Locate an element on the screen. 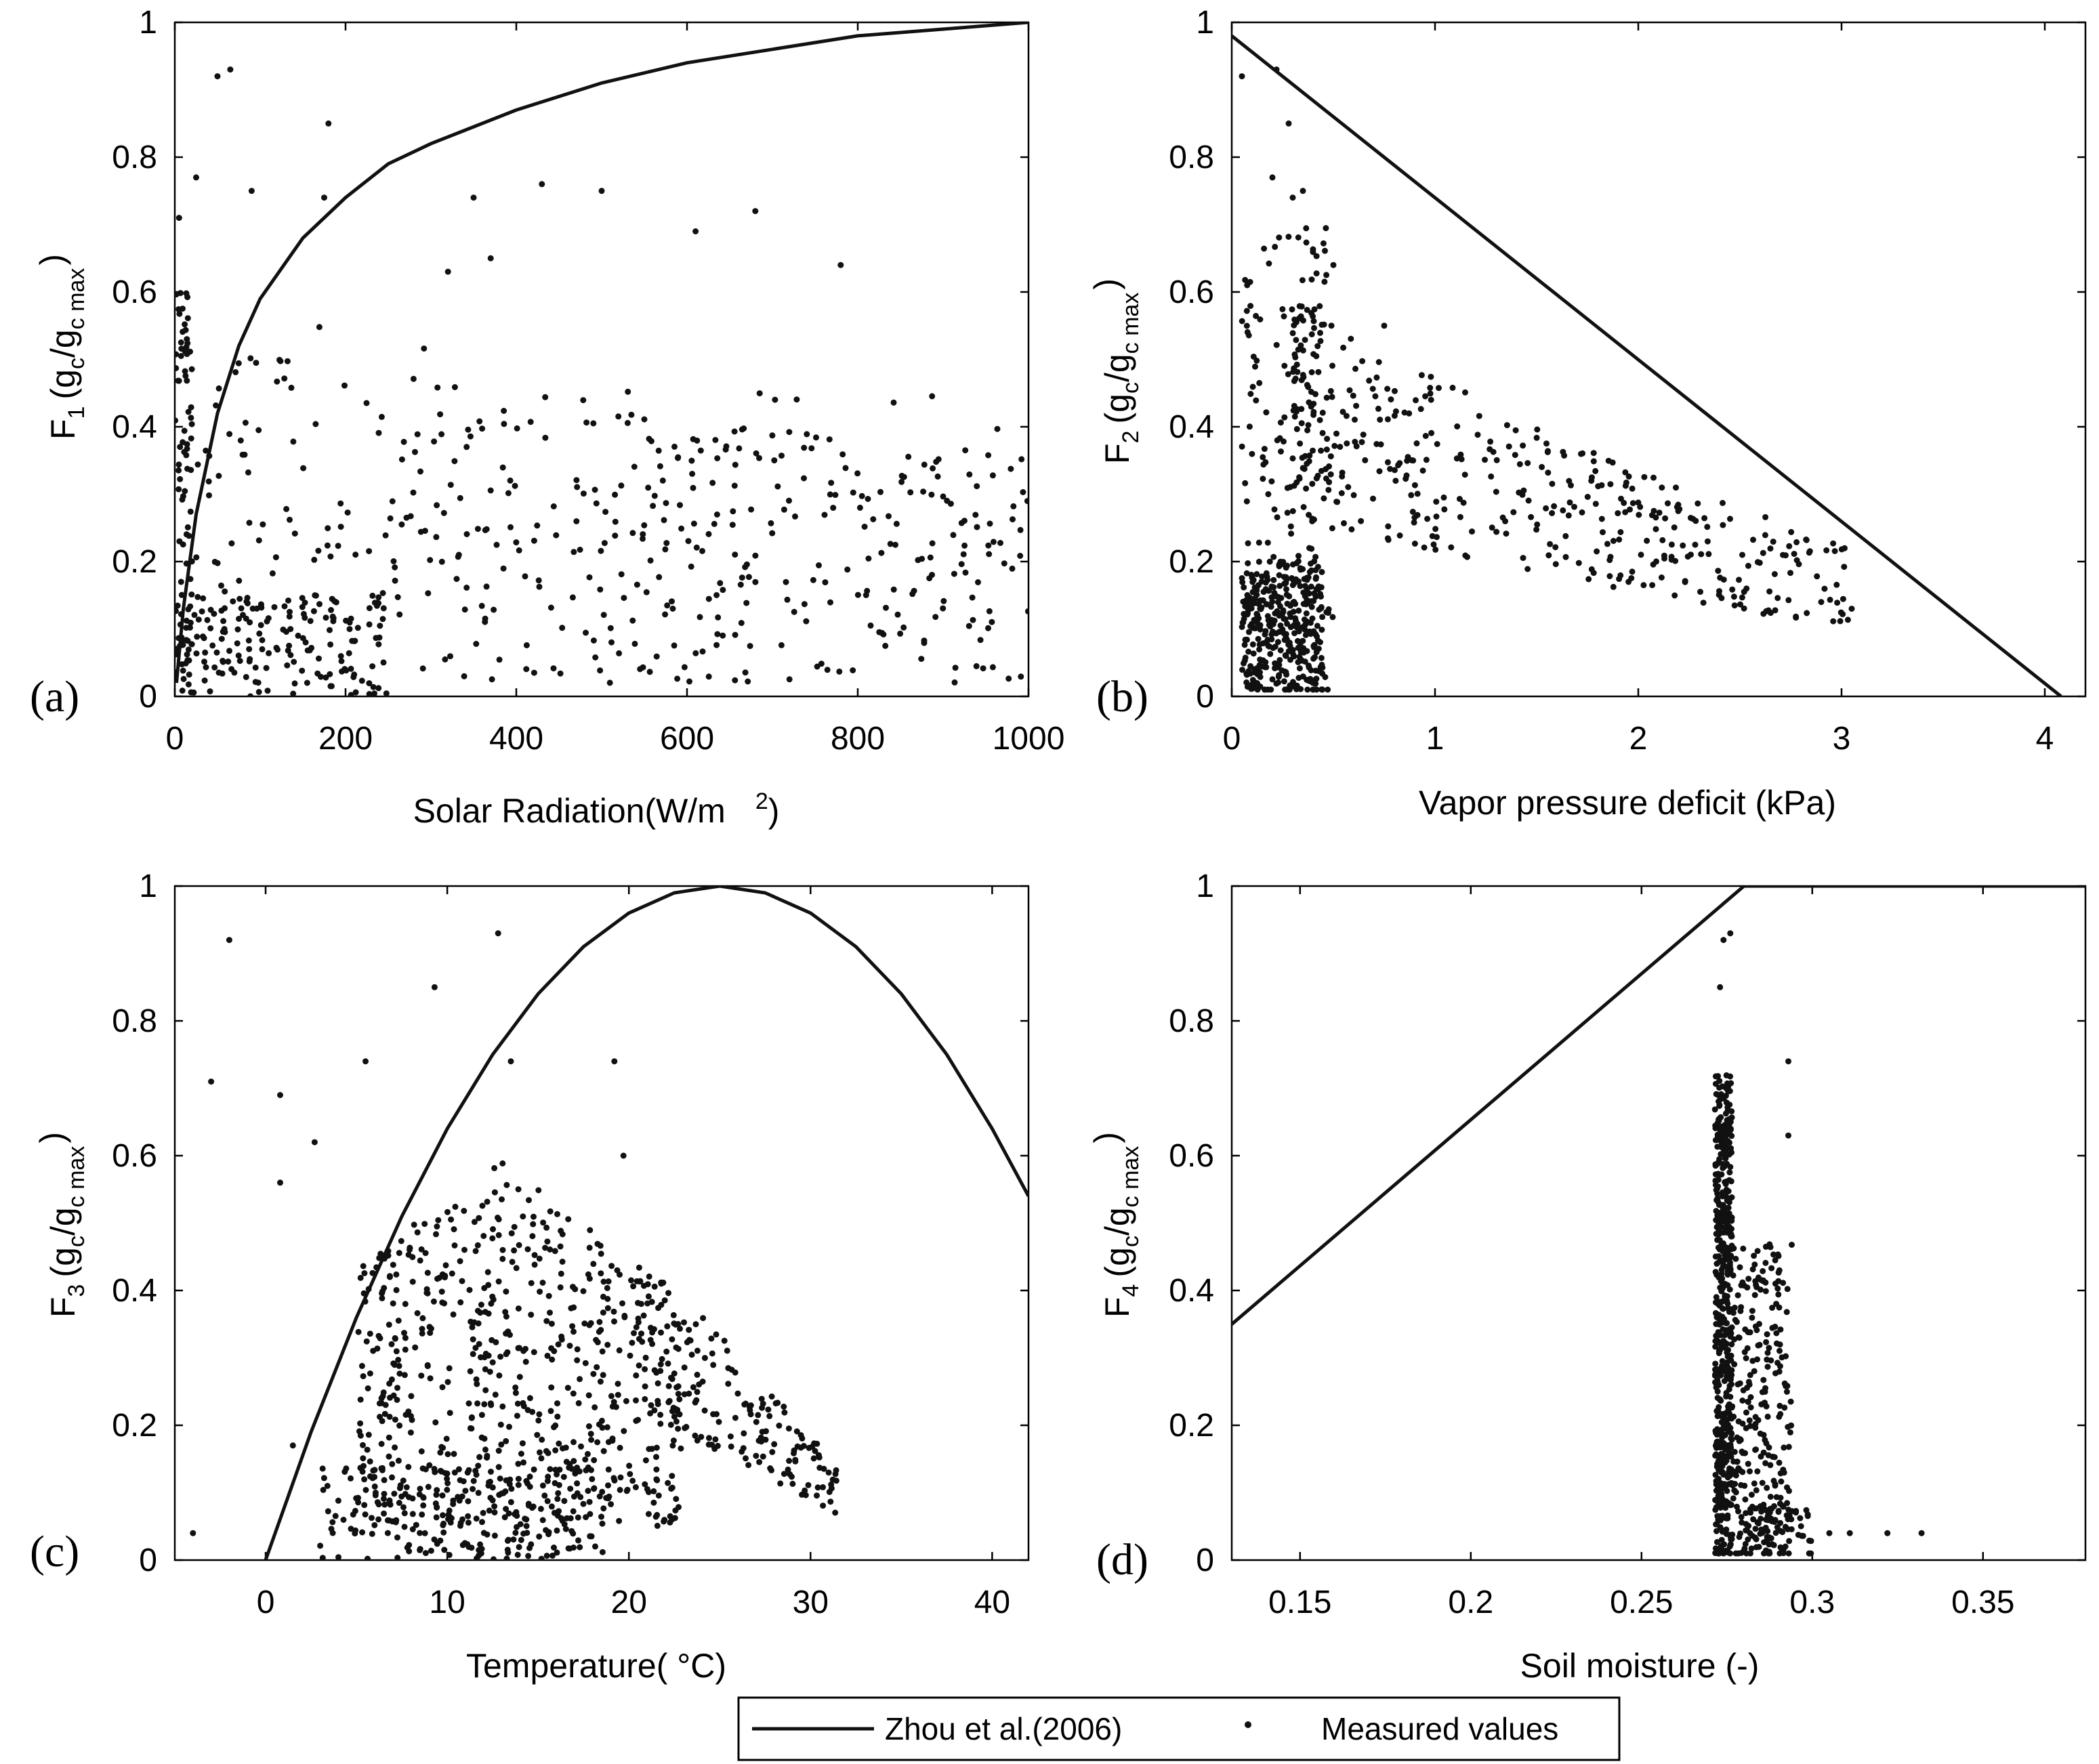 This screenshot has width=2099, height=1764. ylabel-b-c: c is located at coordinates (1131, 388).